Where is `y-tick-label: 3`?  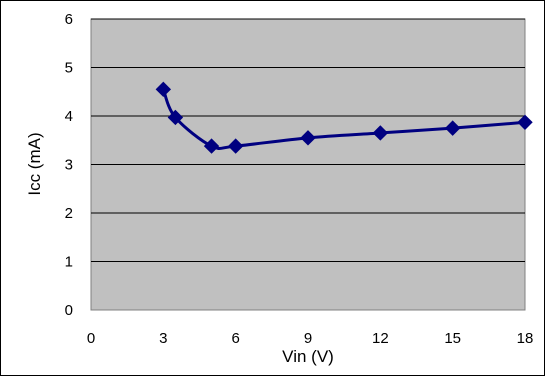
y-tick-label: 3 is located at coordinates (69, 165).